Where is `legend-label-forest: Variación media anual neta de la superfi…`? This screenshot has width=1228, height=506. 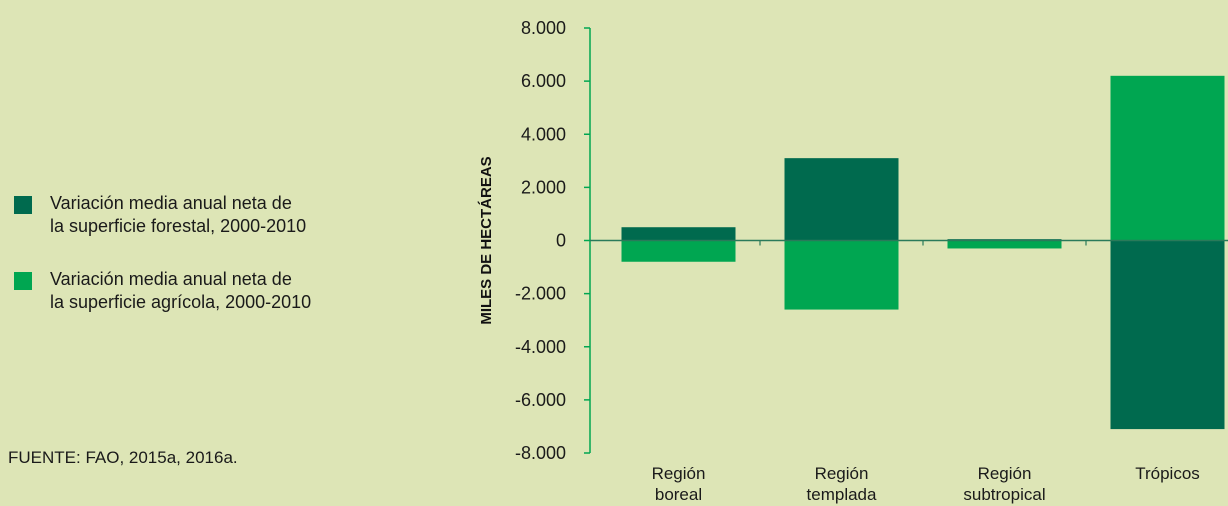 legend-label-forest: Variación media anual neta de la superfi… is located at coordinates (178, 214).